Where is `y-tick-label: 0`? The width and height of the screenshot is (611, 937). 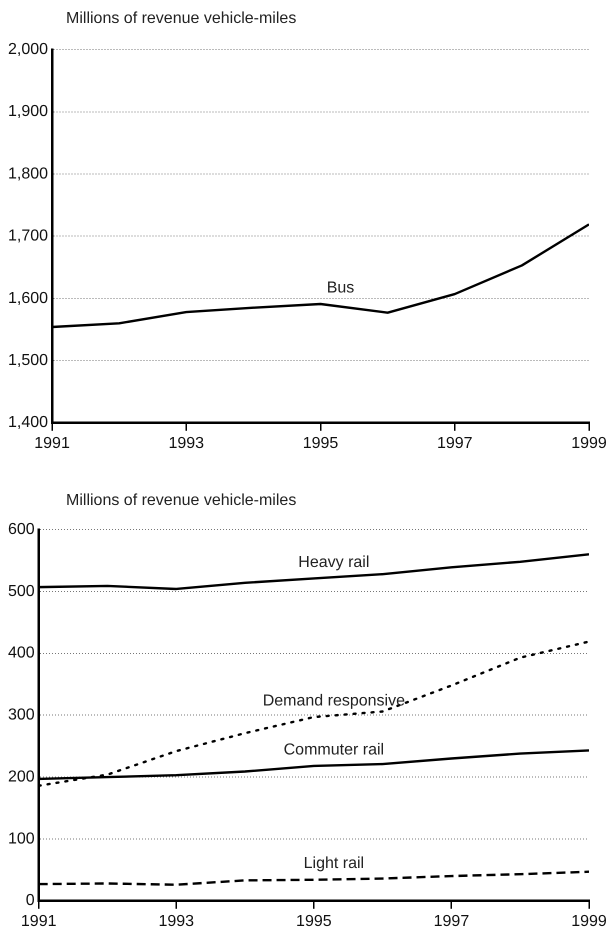
y-tick-label: 0 is located at coordinates (30, 901).